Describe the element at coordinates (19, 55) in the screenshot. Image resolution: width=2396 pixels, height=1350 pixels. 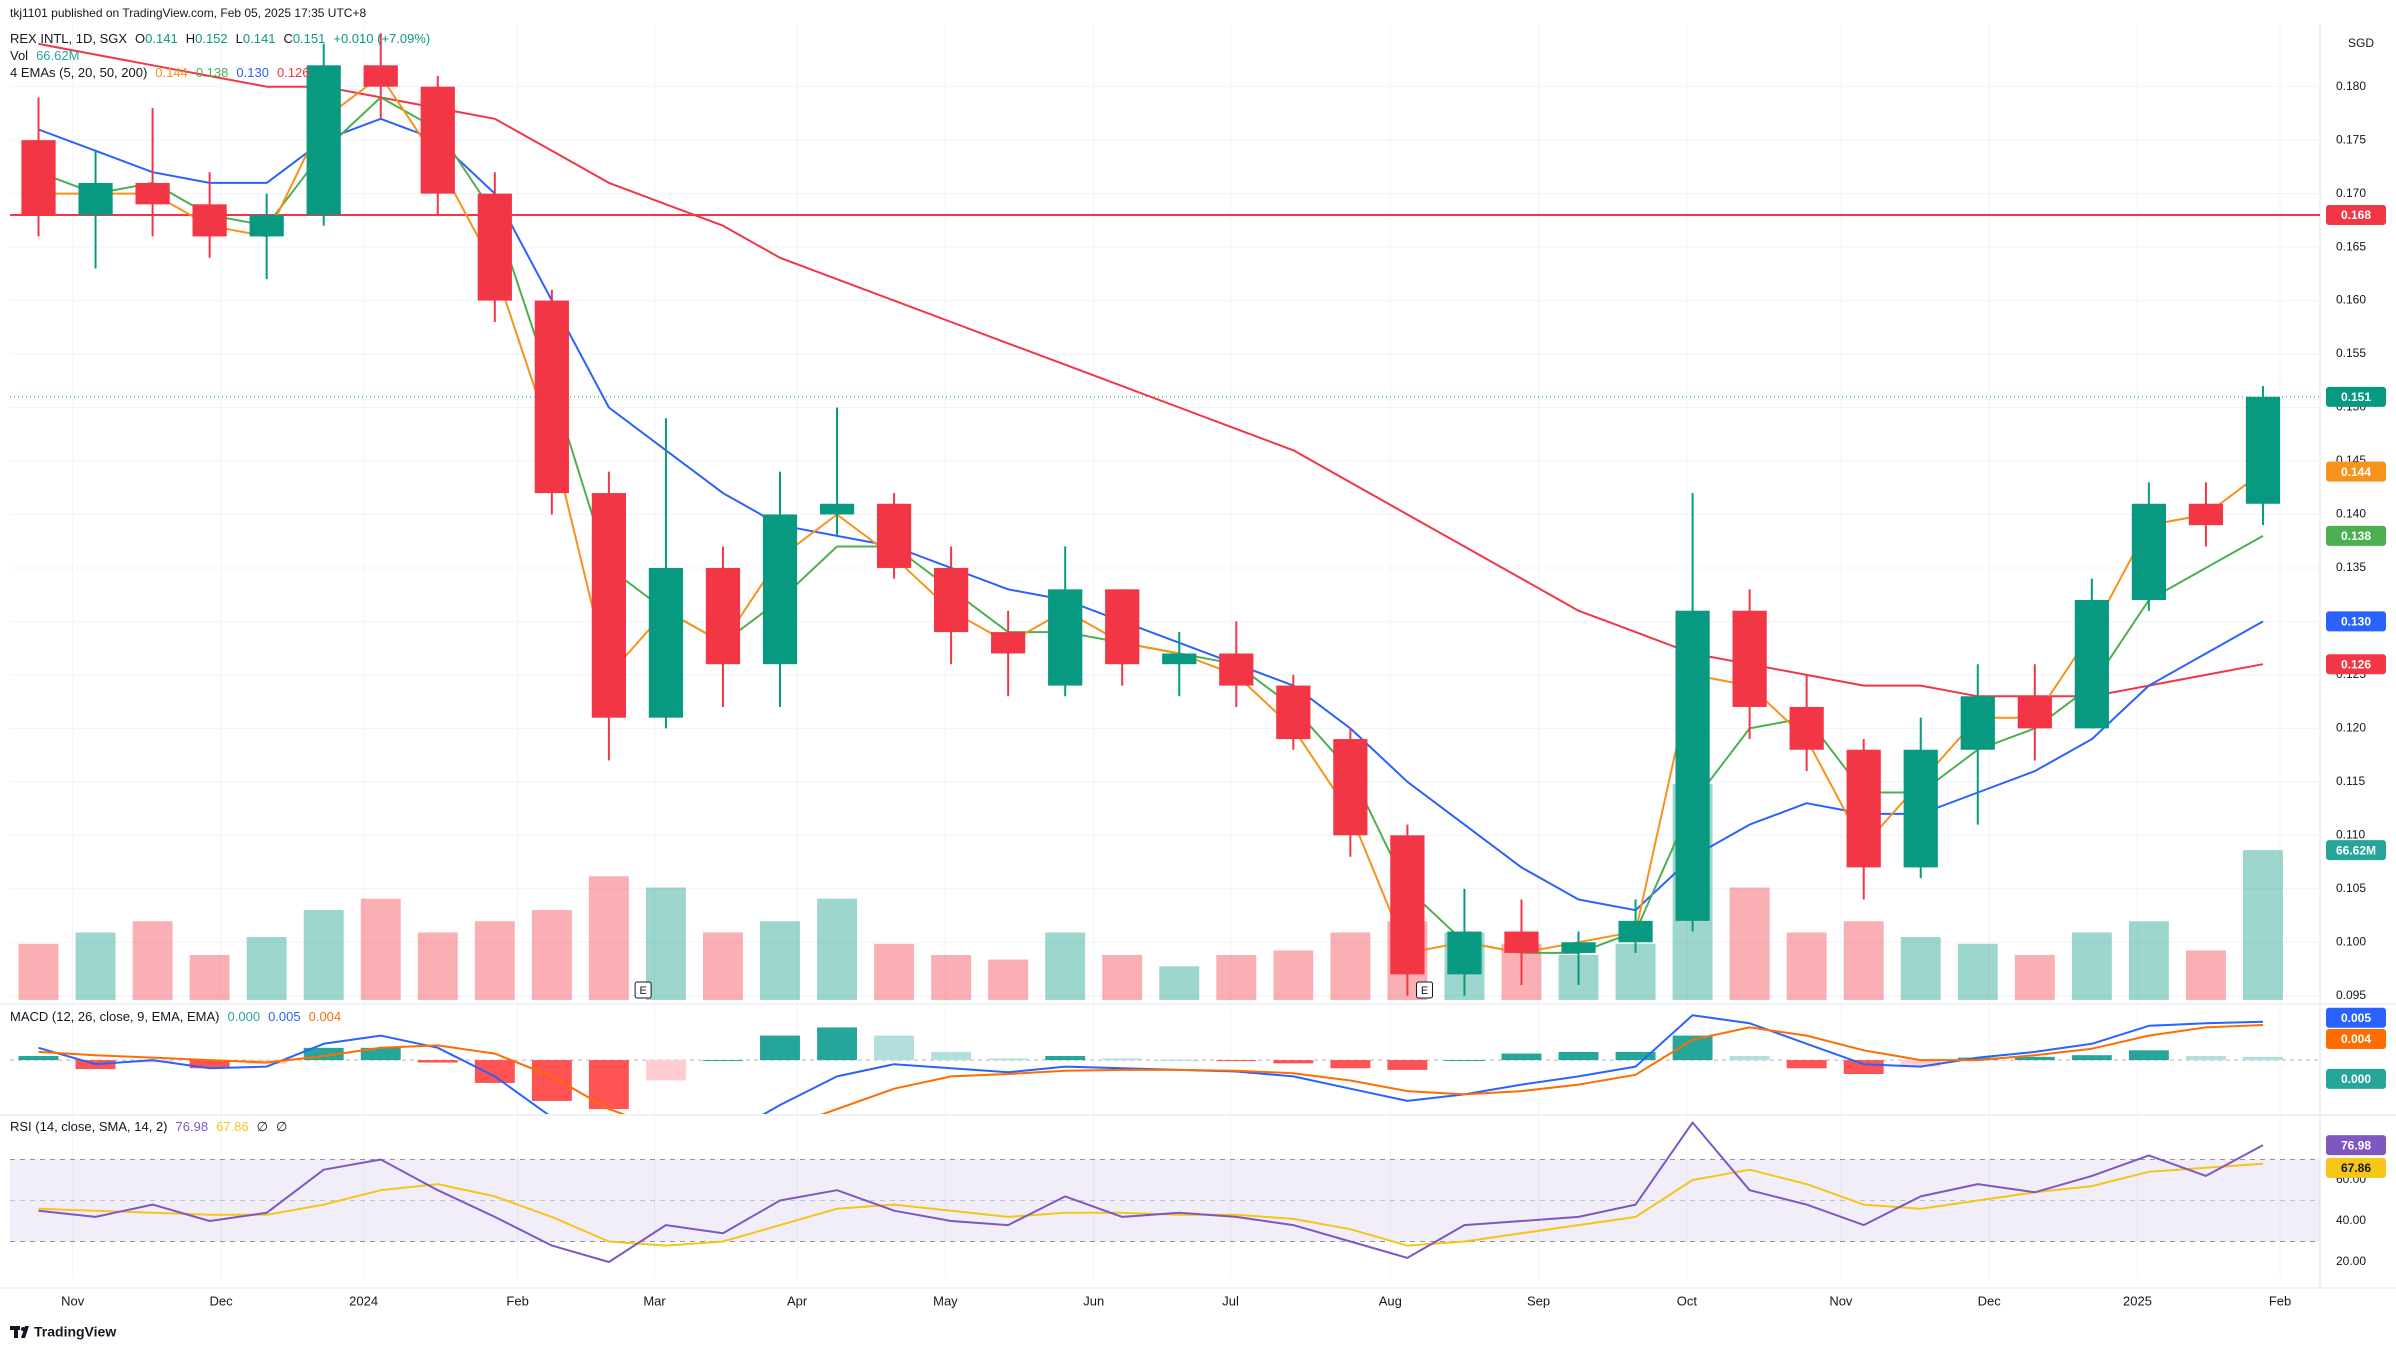
I see `legend-title: Vol` at that location.